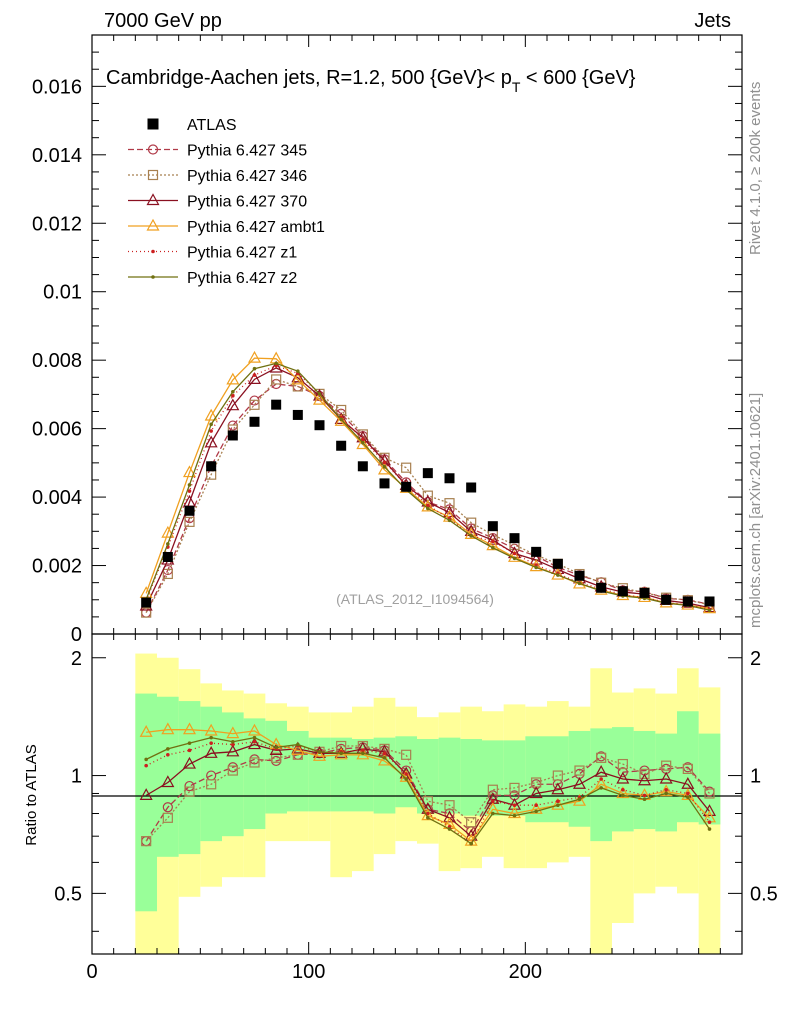 Image resolution: width=786 pixels, height=1029 pixels. I want to click on legend-label: Pythia 6.427 ambt1, so click(256, 227).